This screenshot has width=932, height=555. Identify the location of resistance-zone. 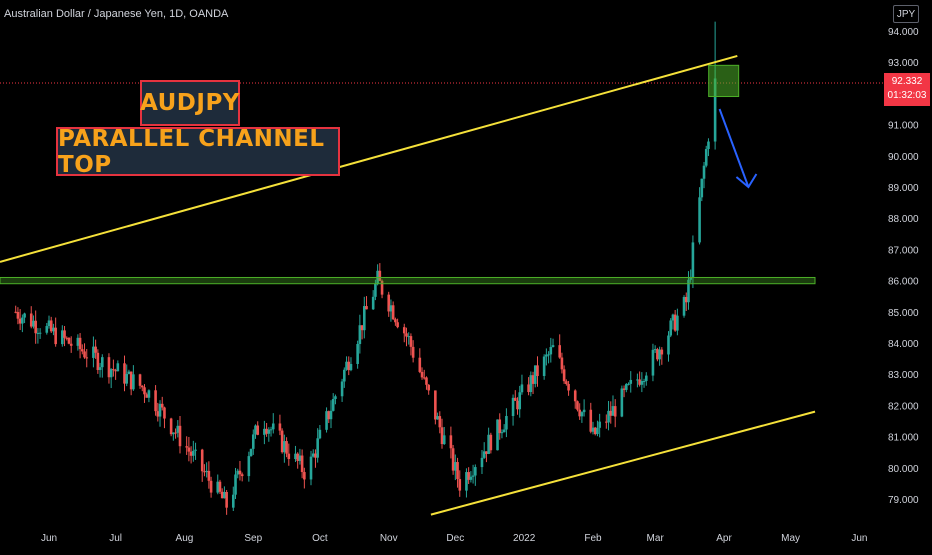
(408, 280).